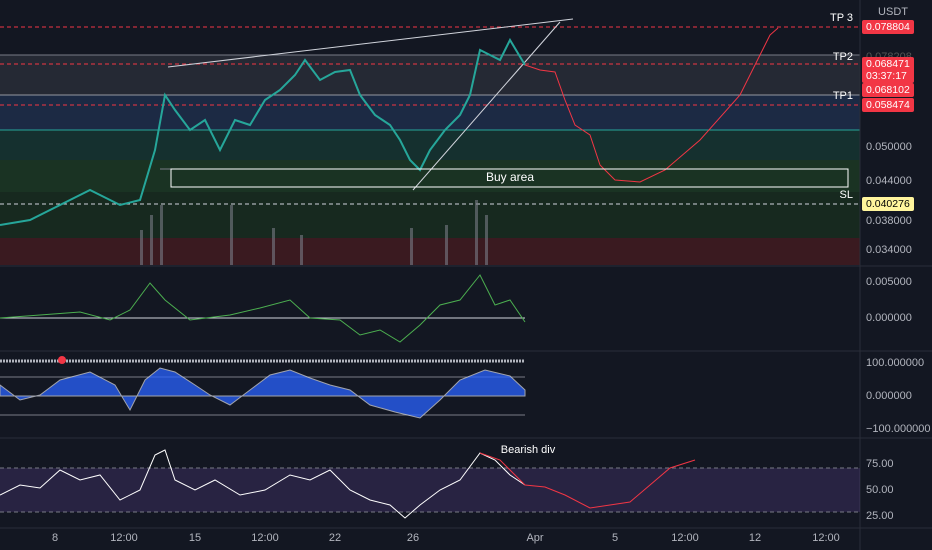 Image resolution: width=932 pixels, height=550 pixels. I want to click on tp1-label: TP1, so click(843, 96).